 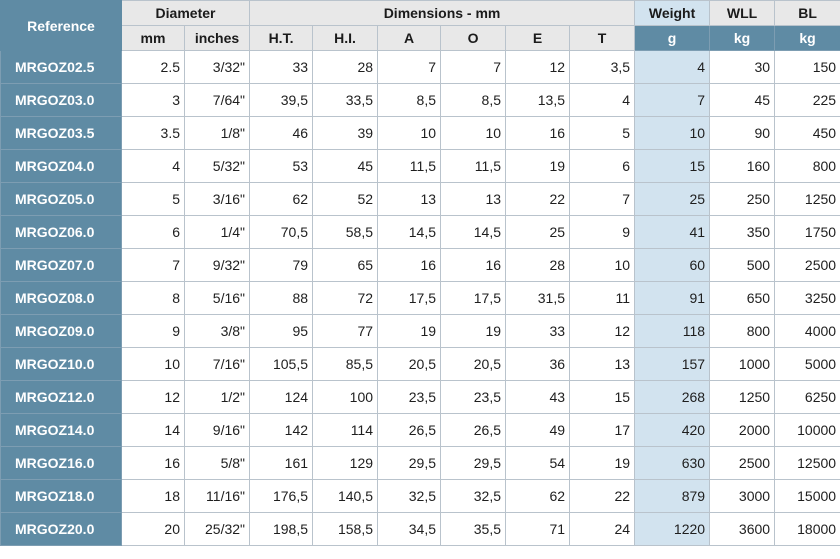 What do you see at coordinates (602, 100) in the screenshot?
I see `t-cell: 4` at bounding box center [602, 100].